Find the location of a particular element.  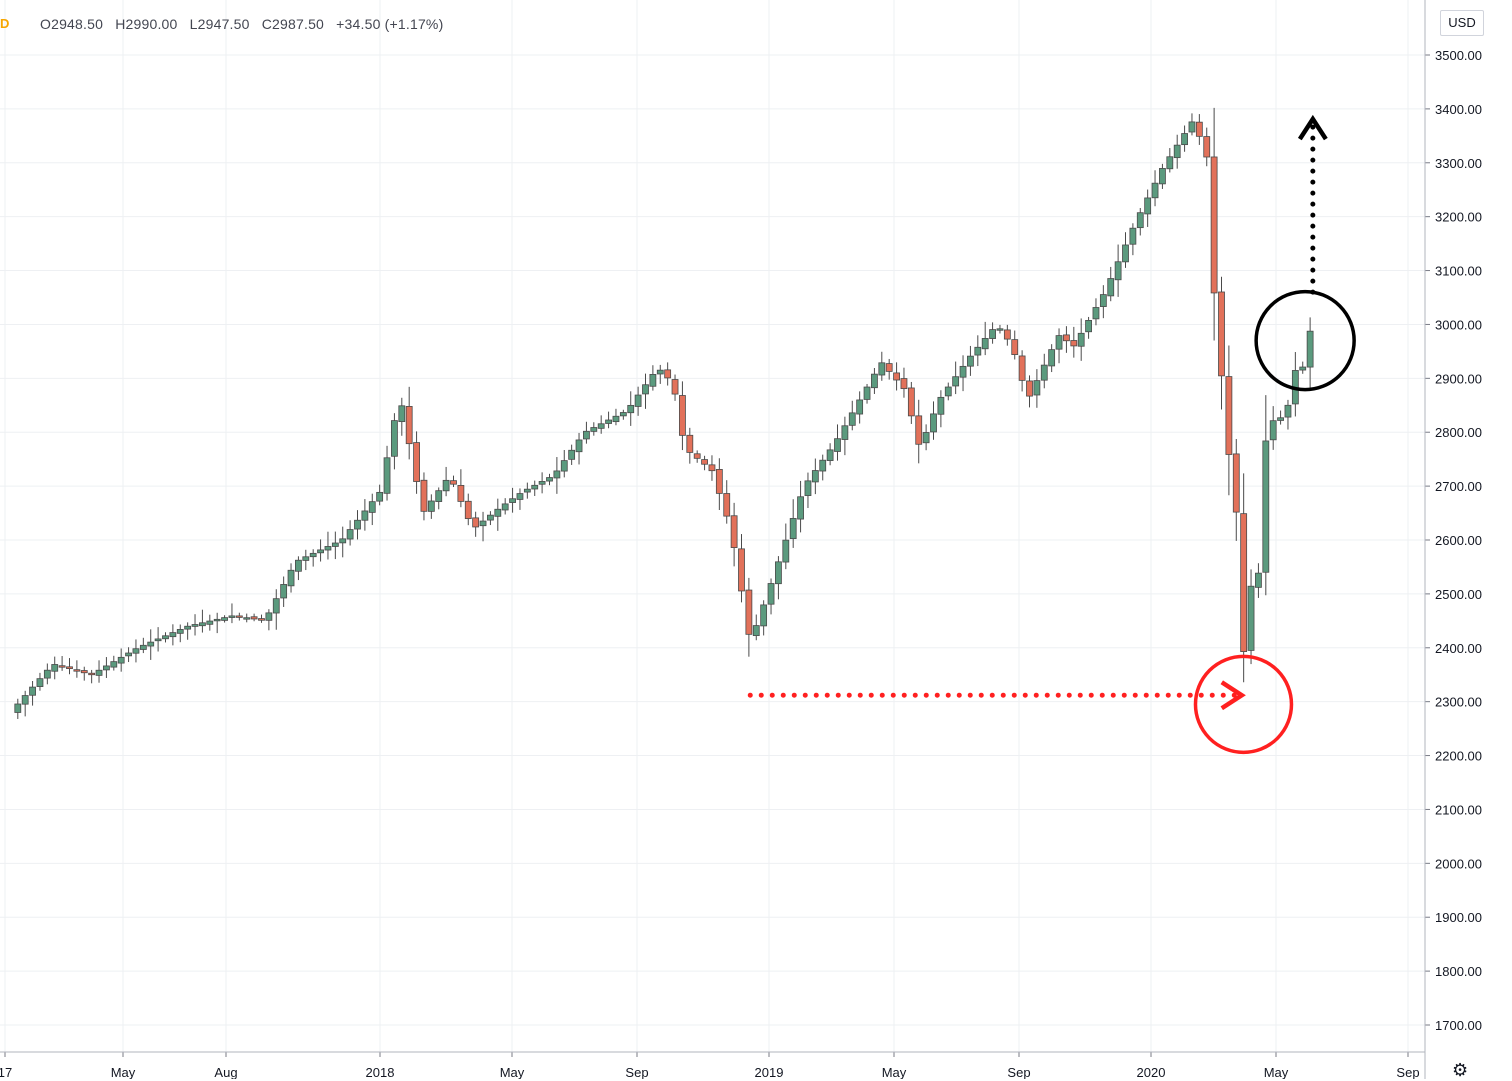

black-circle-annotation is located at coordinates (1305, 340).